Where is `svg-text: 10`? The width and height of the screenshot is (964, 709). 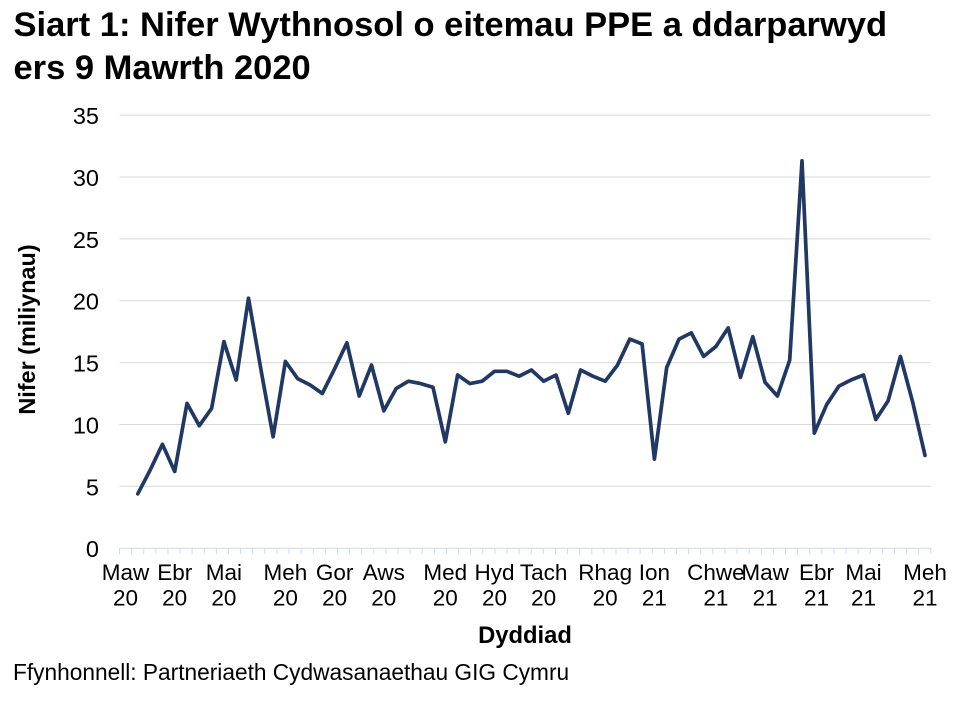 svg-text: 10 is located at coordinates (86, 426).